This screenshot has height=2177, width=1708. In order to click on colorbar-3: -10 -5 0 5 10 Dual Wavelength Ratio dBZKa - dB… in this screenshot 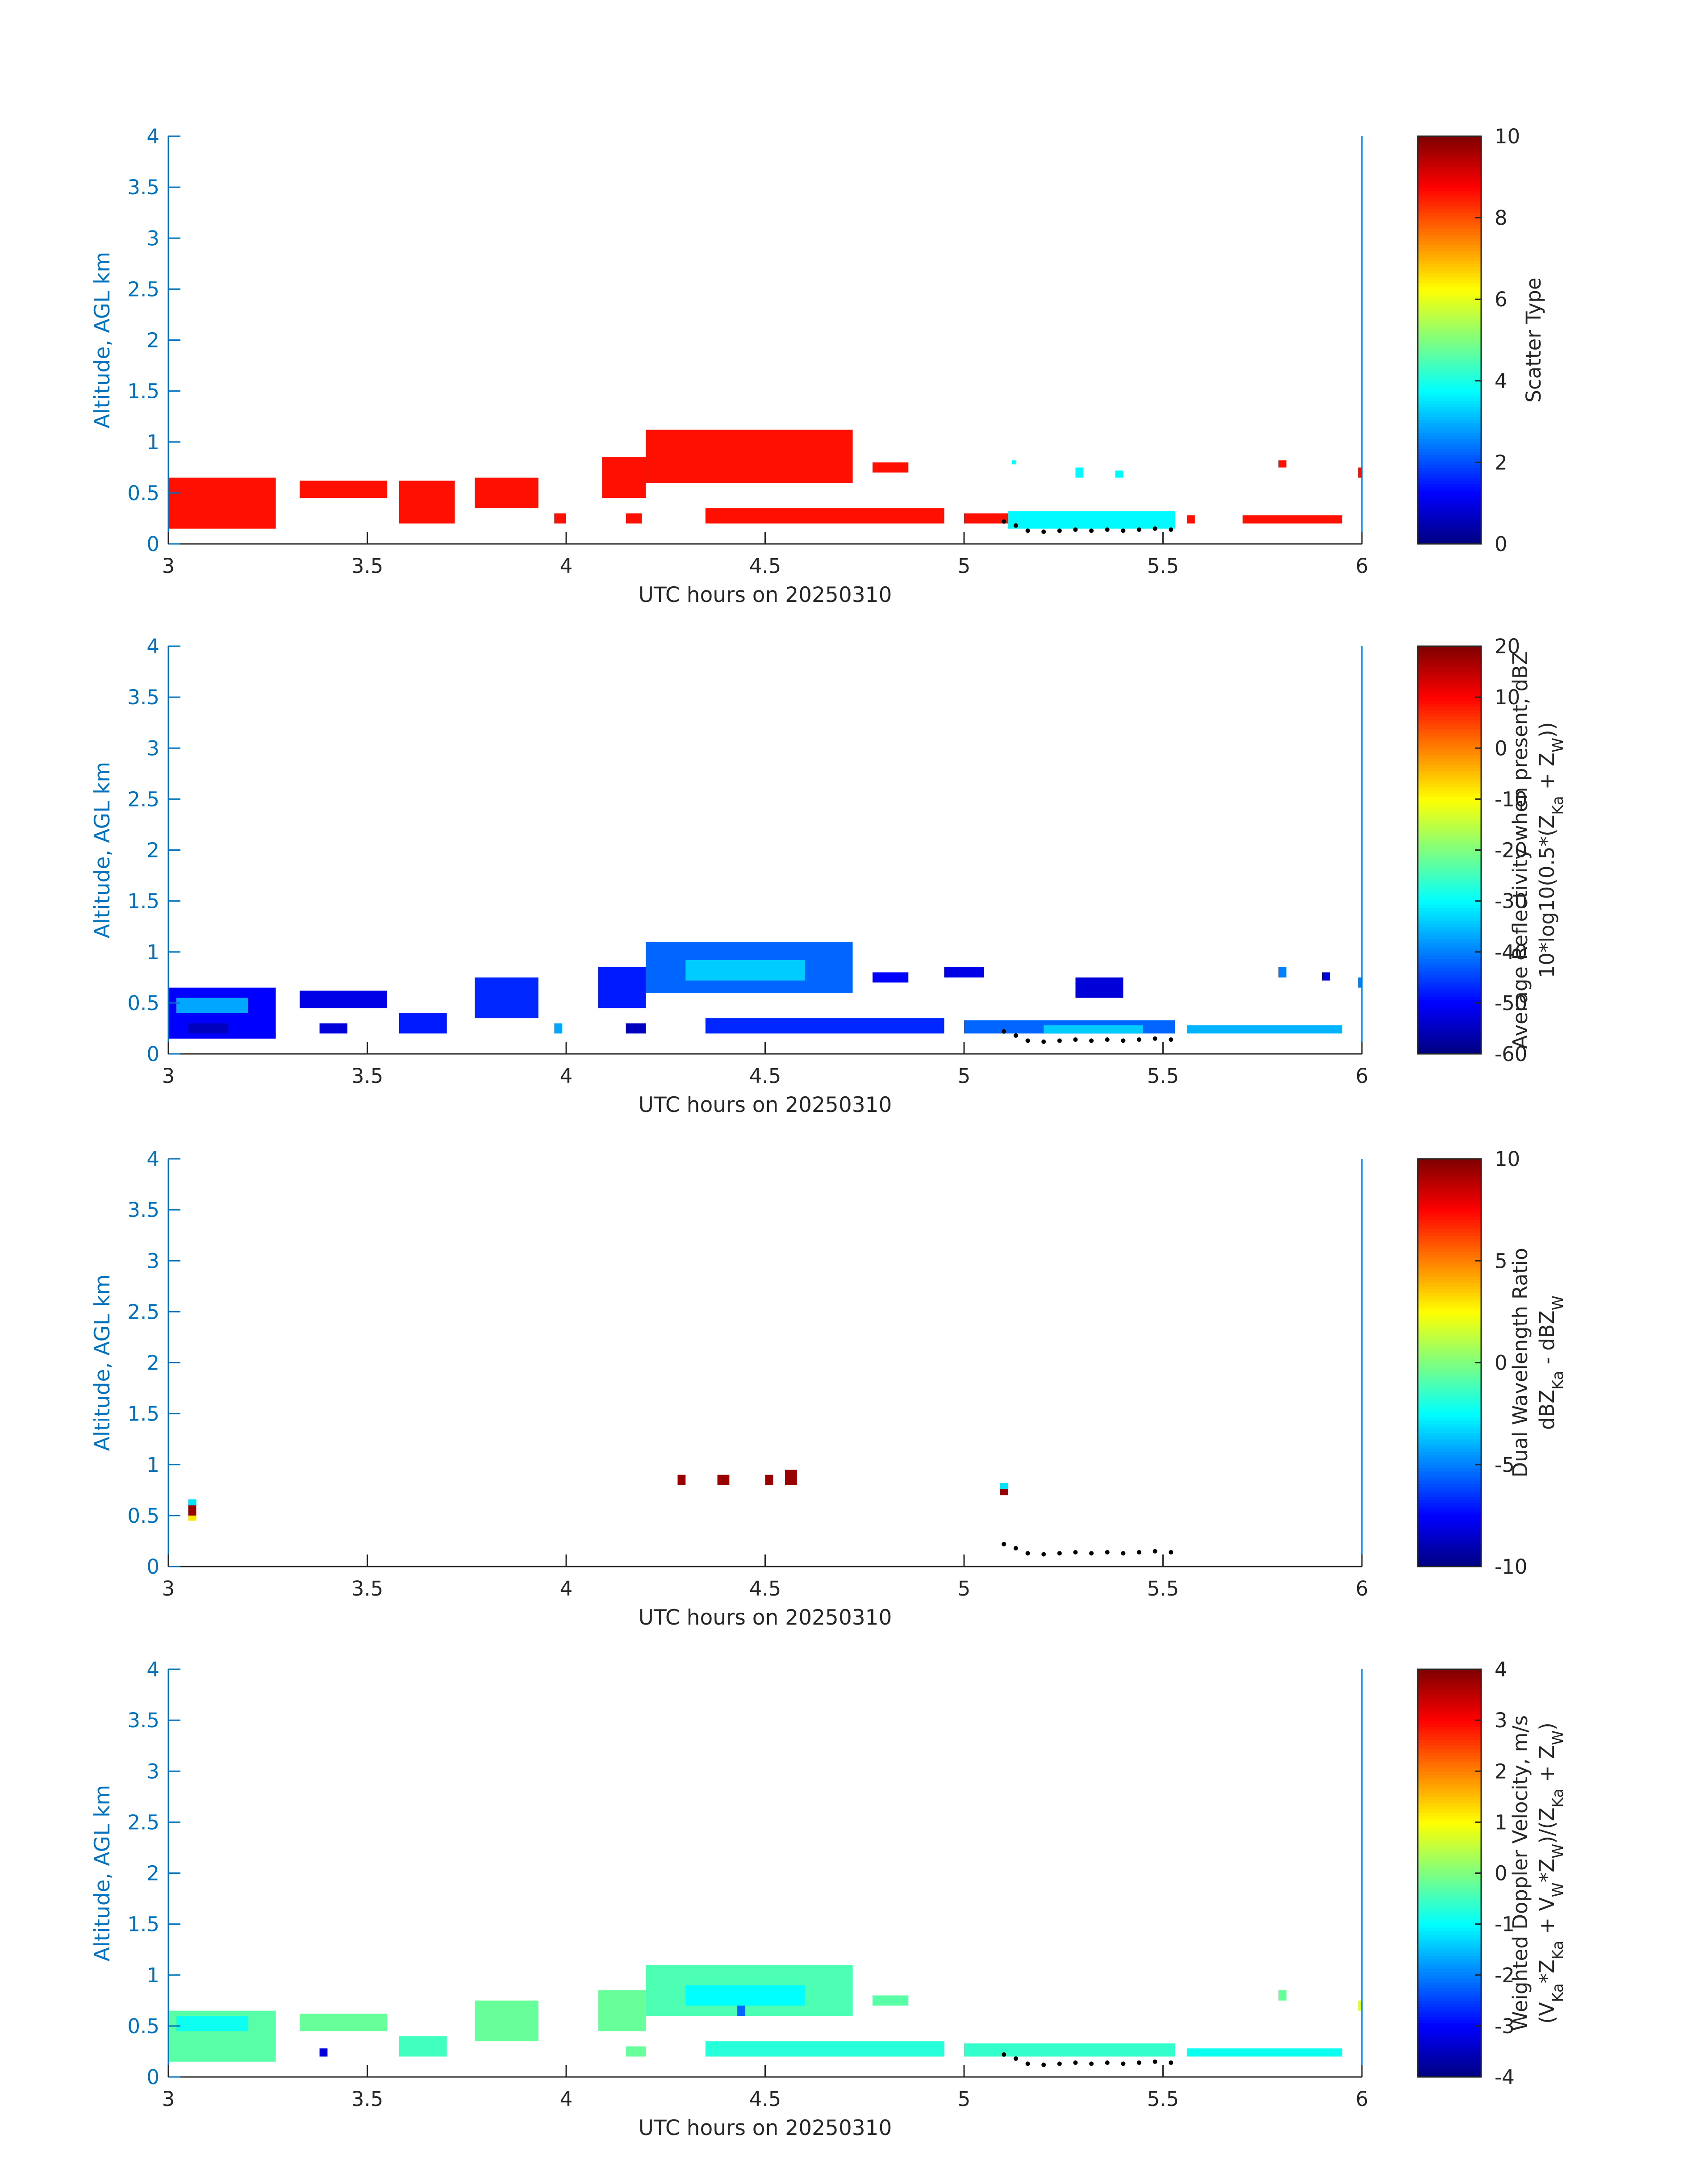, I will do `click(1491, 1363)`.